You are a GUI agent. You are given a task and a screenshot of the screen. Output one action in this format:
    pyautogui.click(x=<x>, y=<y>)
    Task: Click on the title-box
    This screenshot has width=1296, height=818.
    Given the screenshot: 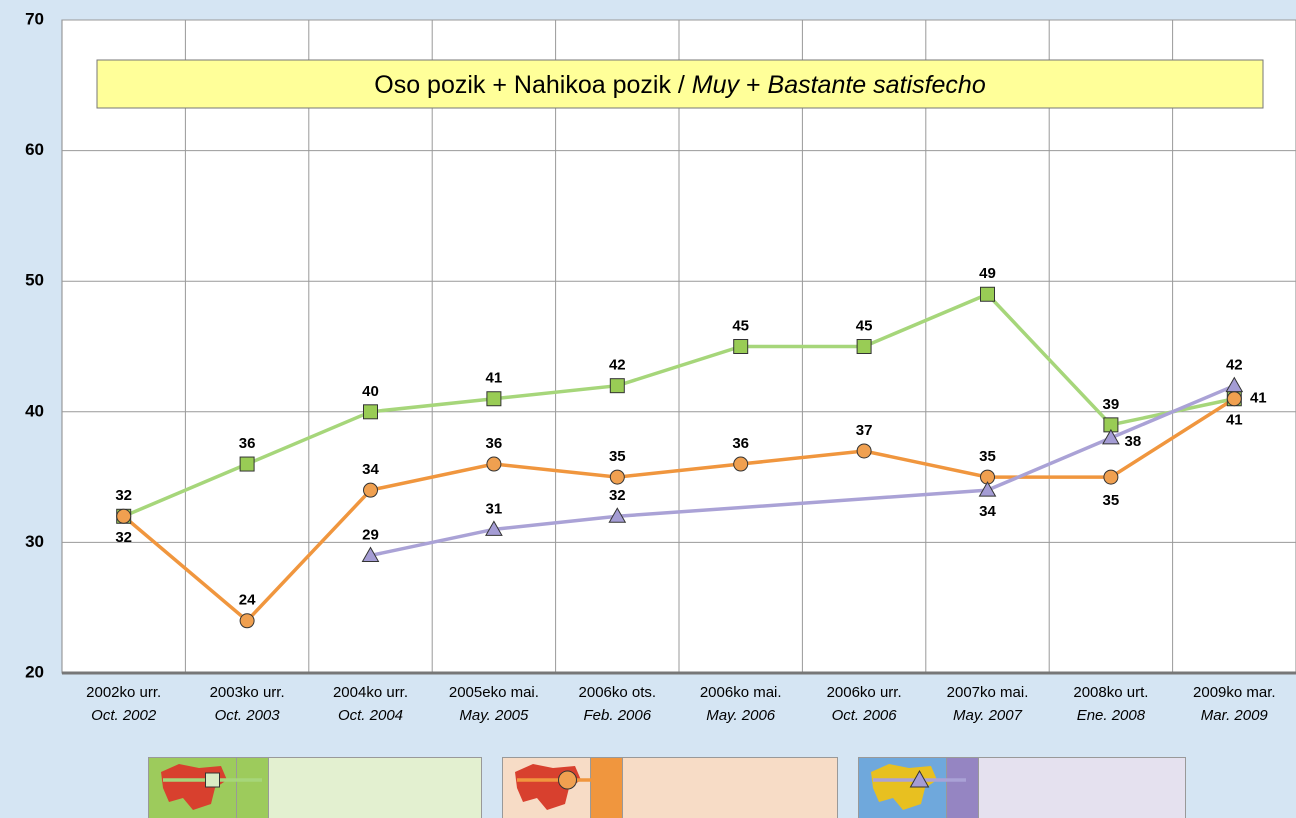 What is the action you would take?
    pyautogui.click(x=680, y=84)
    